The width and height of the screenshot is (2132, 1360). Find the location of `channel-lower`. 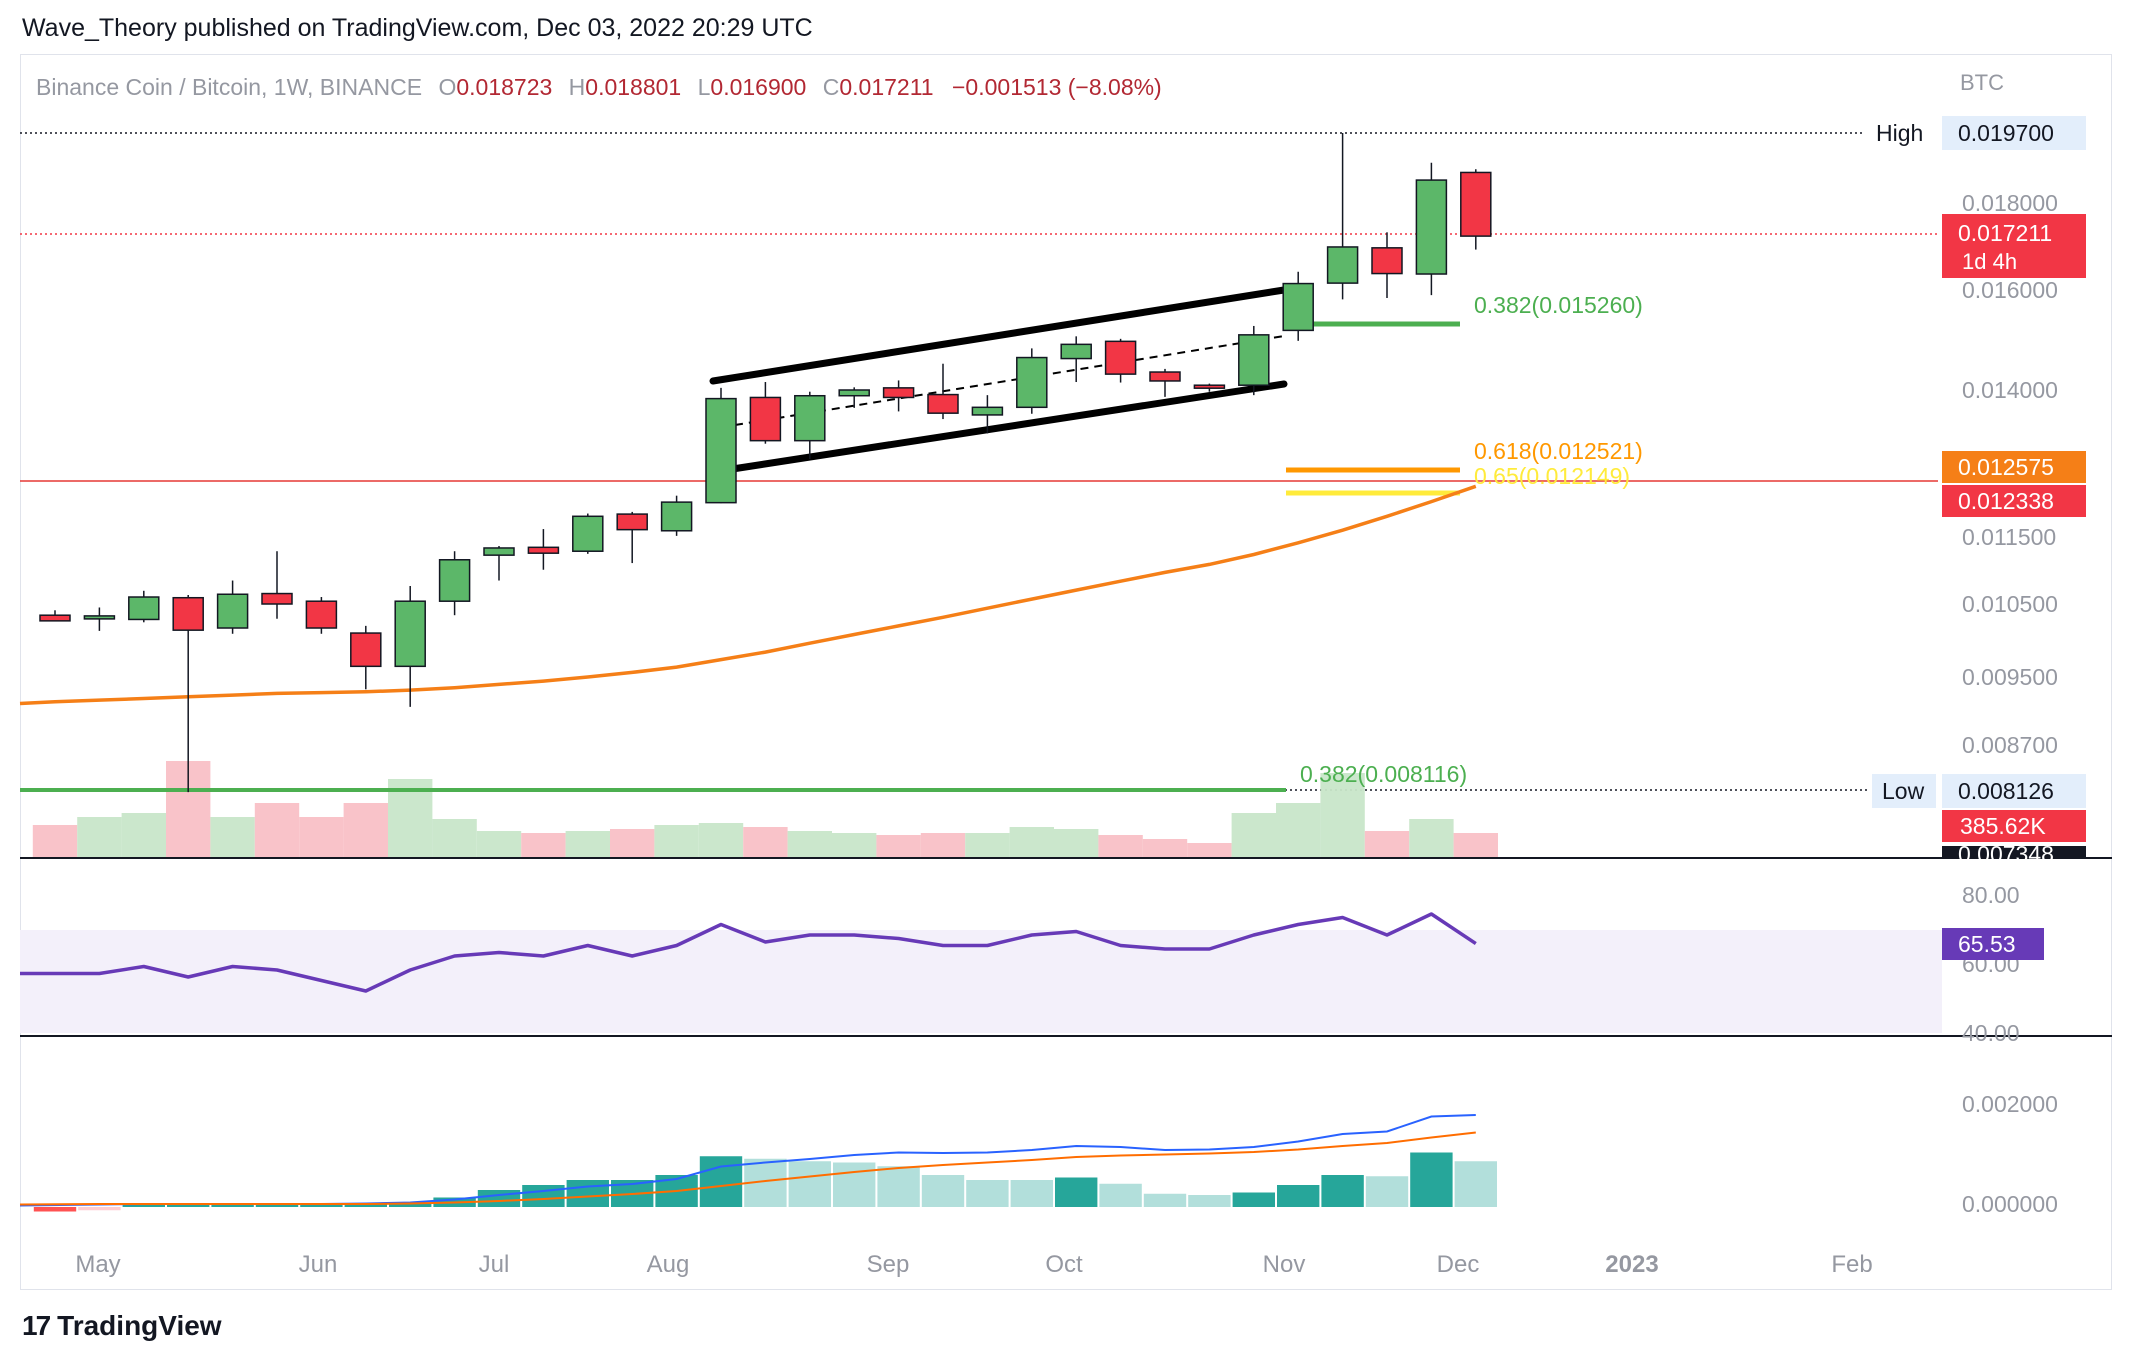

channel-lower is located at coordinates (998, 428).